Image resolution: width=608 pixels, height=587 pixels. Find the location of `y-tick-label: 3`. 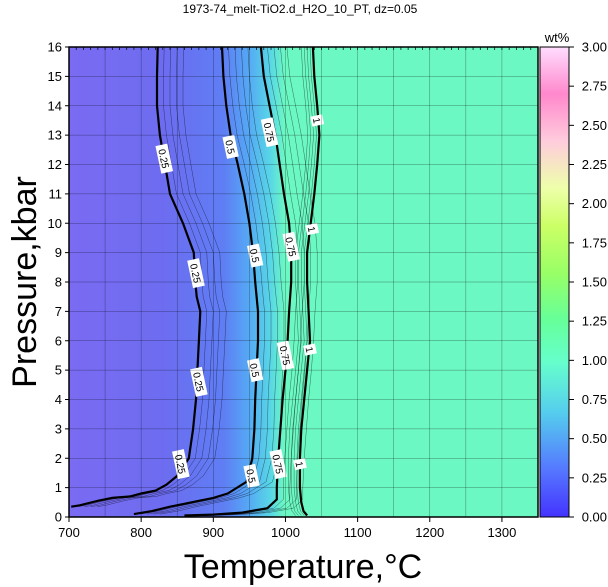

y-tick-label: 3 is located at coordinates (58, 428).